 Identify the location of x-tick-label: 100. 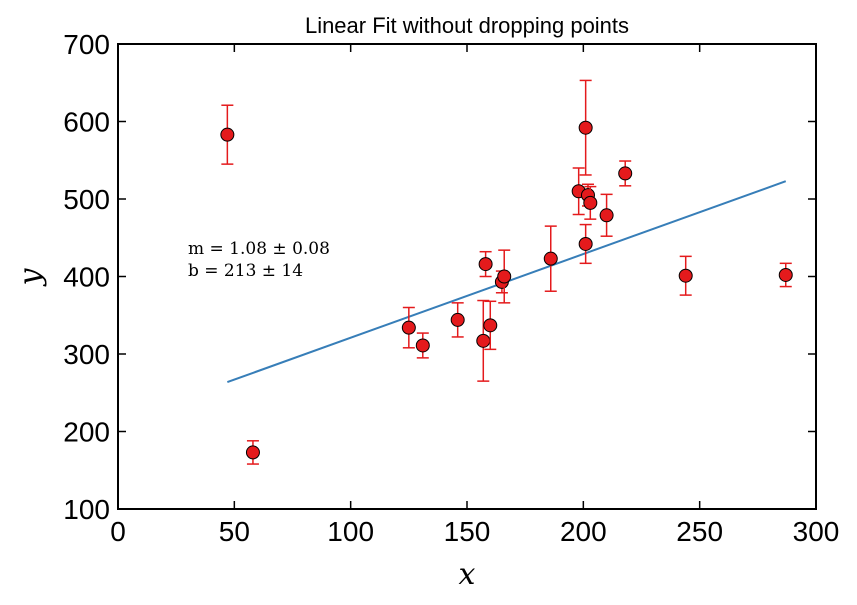
(350, 531).